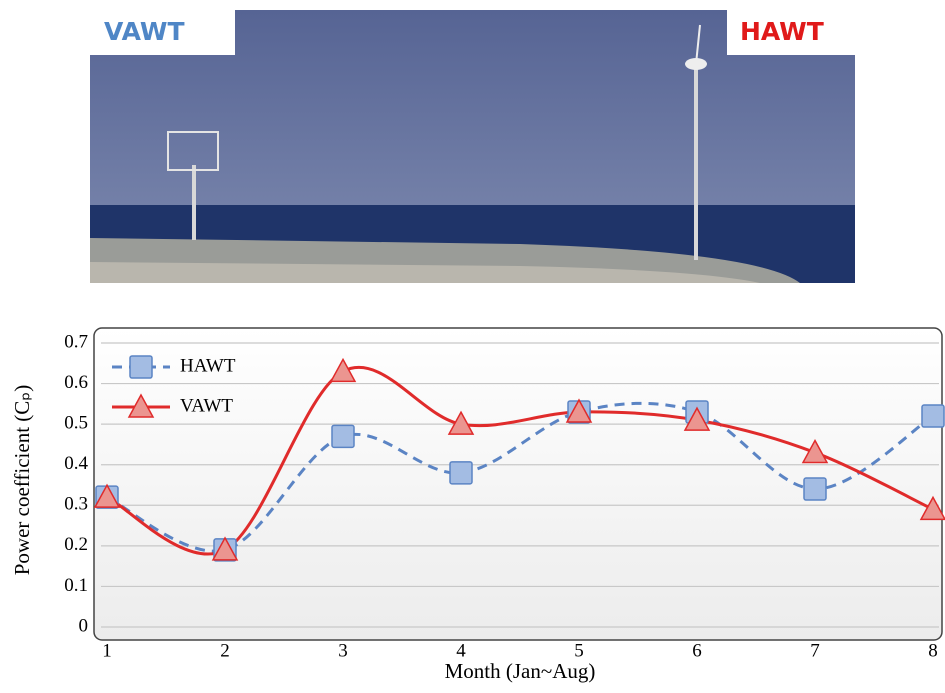 The width and height of the screenshot is (945, 693). What do you see at coordinates (782, 31) in the screenshot?
I see `photo-label: HAWT` at bounding box center [782, 31].